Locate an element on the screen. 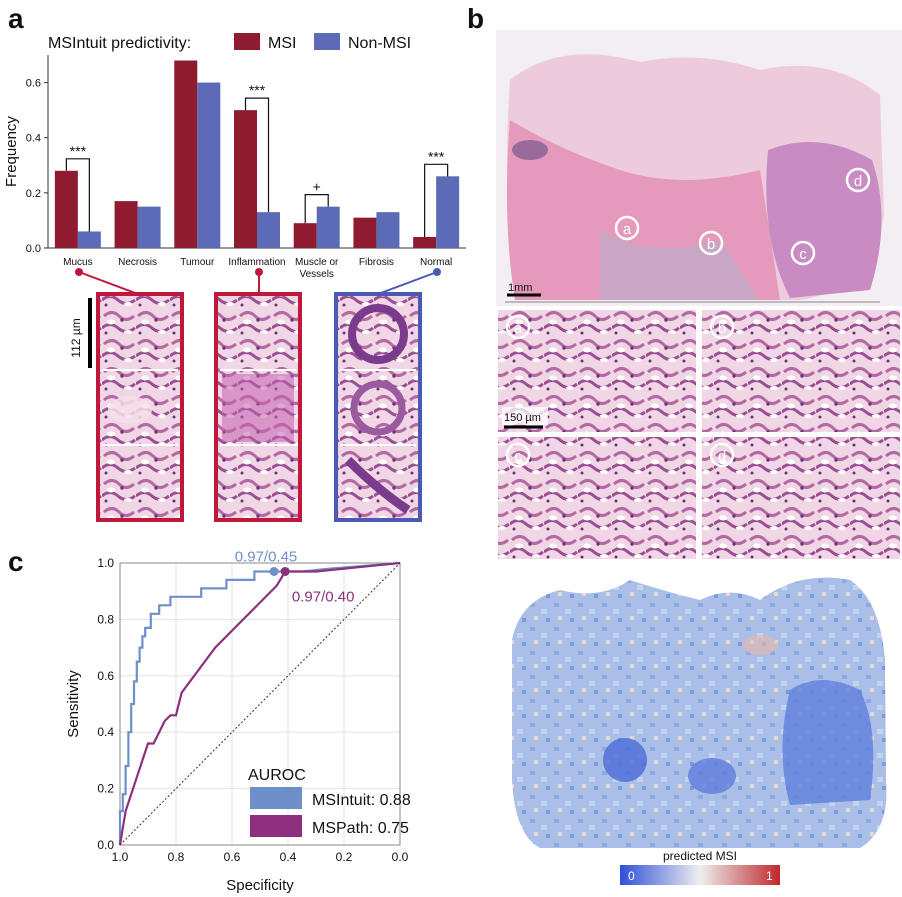 This screenshot has height=897, width=902. msi-heatmap: predicted MSI 0 1 is located at coordinates (699, 731).